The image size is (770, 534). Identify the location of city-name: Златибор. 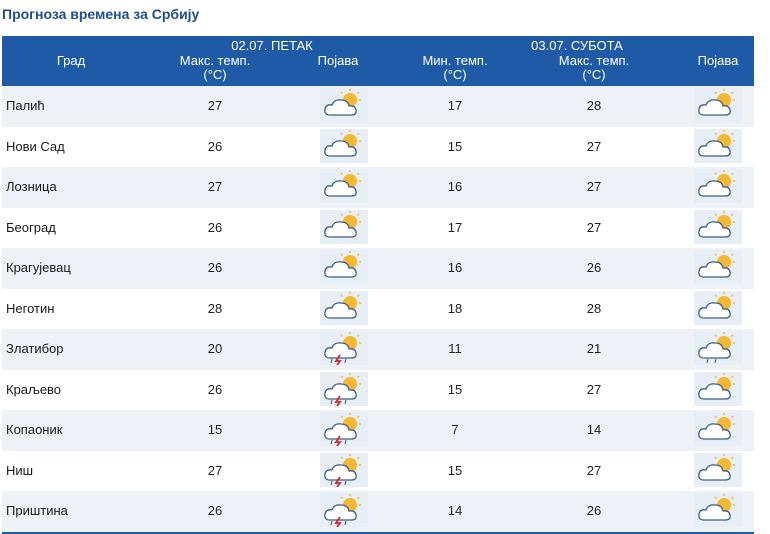
(35, 348).